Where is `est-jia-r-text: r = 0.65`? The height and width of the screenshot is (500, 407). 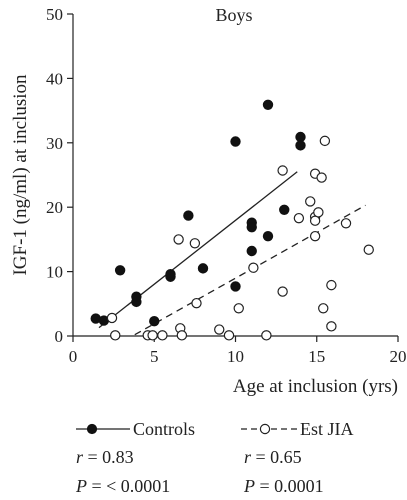
est-jia-r-text: r = 0.65 is located at coordinates (273, 457).